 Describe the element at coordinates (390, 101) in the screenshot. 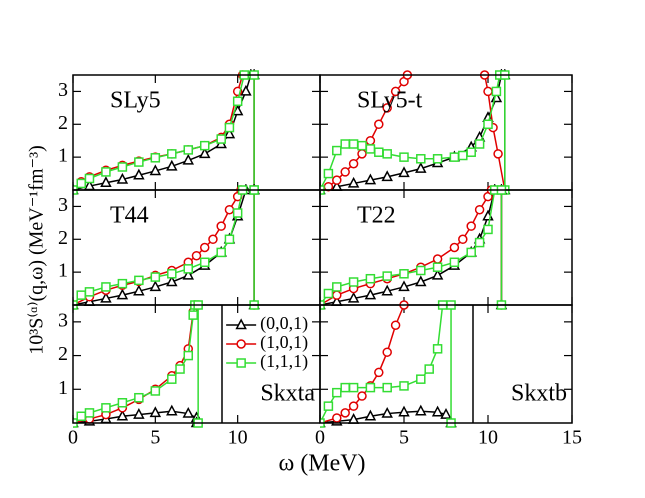

I see `panel-label: SLy5-t` at that location.